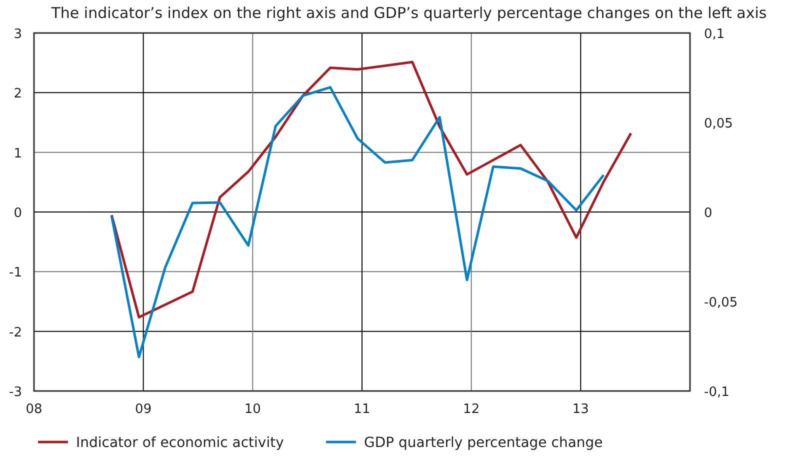  Describe the element at coordinates (34, 409) in the screenshot. I see `x-tick-label: 08` at that location.